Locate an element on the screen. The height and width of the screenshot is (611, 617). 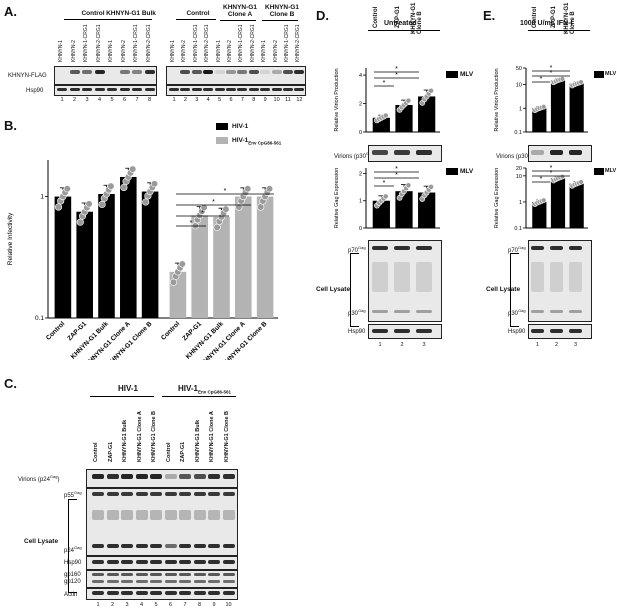
panel-c-p24-label: p24Gag is located at coordinates (73, 549).